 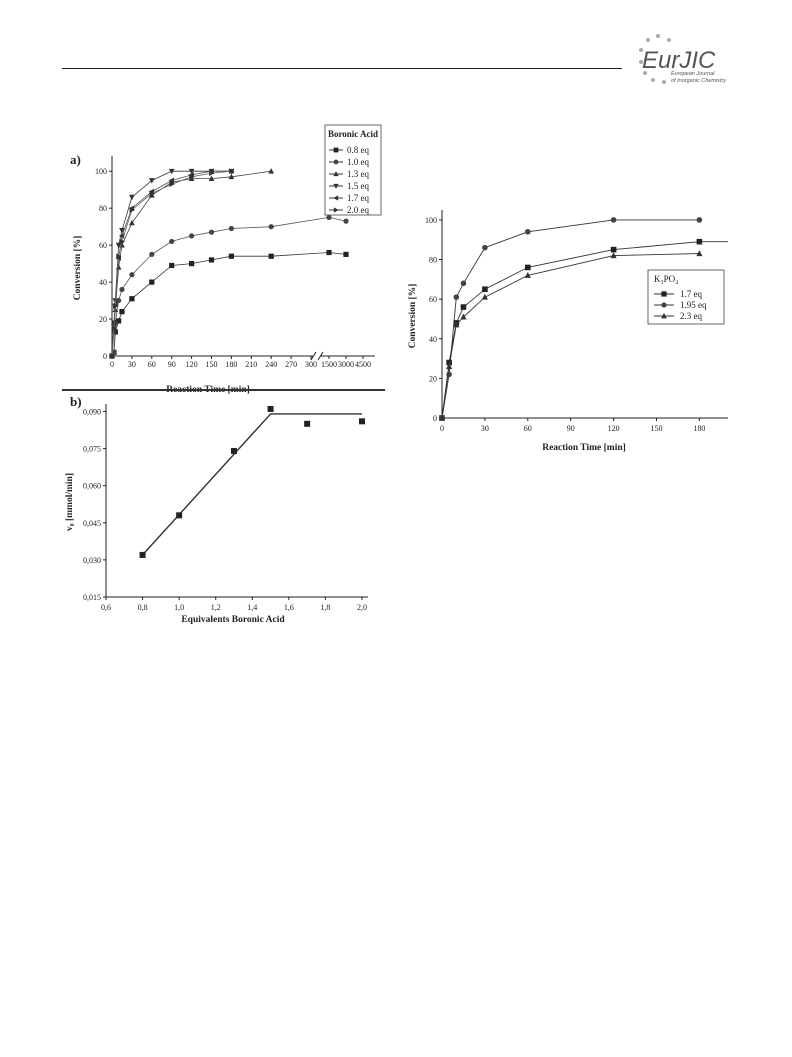 I want to click on y-tick-label-a: 60, so click(x=103, y=245).